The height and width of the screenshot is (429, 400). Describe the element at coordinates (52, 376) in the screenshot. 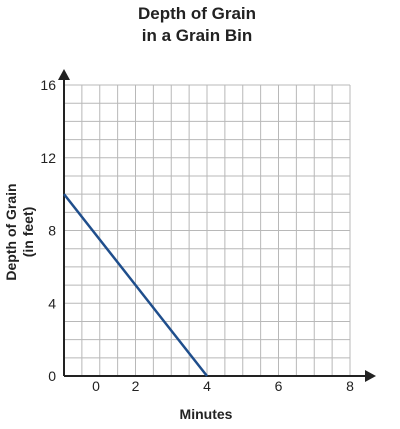

I see `y-tick-label: 0` at that location.